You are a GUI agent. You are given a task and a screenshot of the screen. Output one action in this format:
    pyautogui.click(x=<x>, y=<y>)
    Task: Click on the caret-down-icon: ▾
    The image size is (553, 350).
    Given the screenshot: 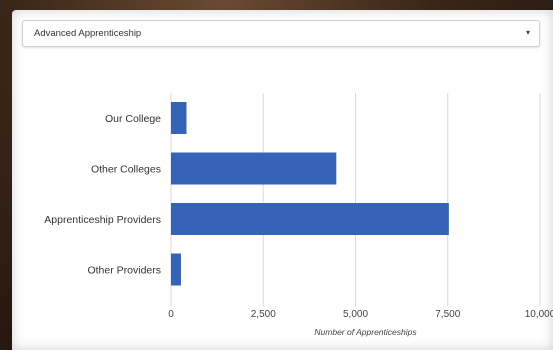 What is the action you would take?
    pyautogui.click(x=527, y=32)
    